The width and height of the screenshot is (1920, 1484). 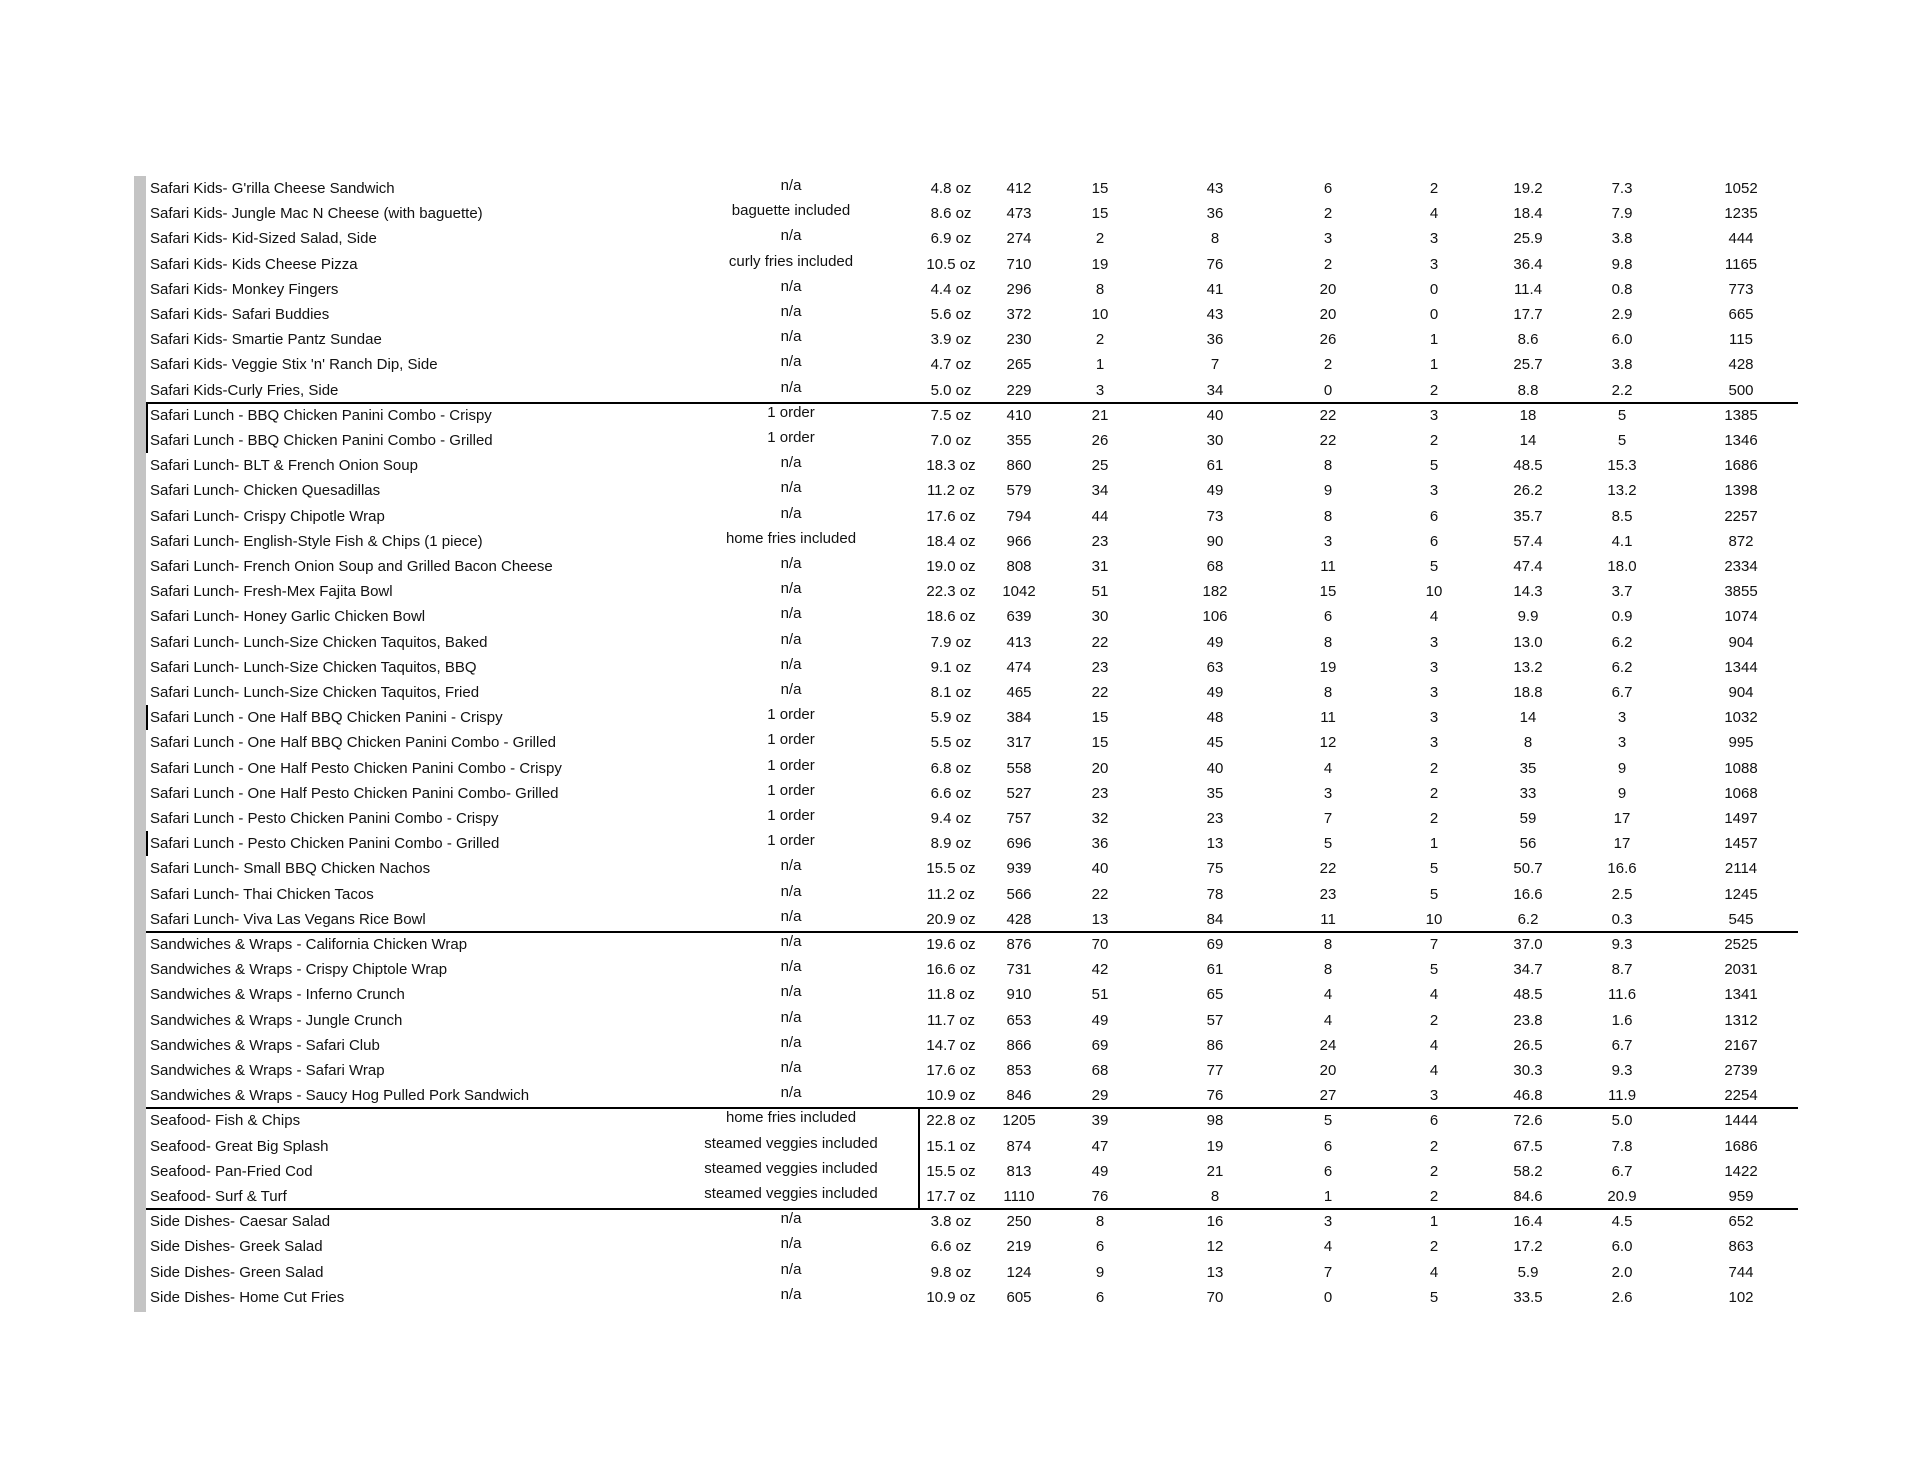 What do you see at coordinates (1100, 768) in the screenshot?
I see `col-4-cell: 20` at bounding box center [1100, 768].